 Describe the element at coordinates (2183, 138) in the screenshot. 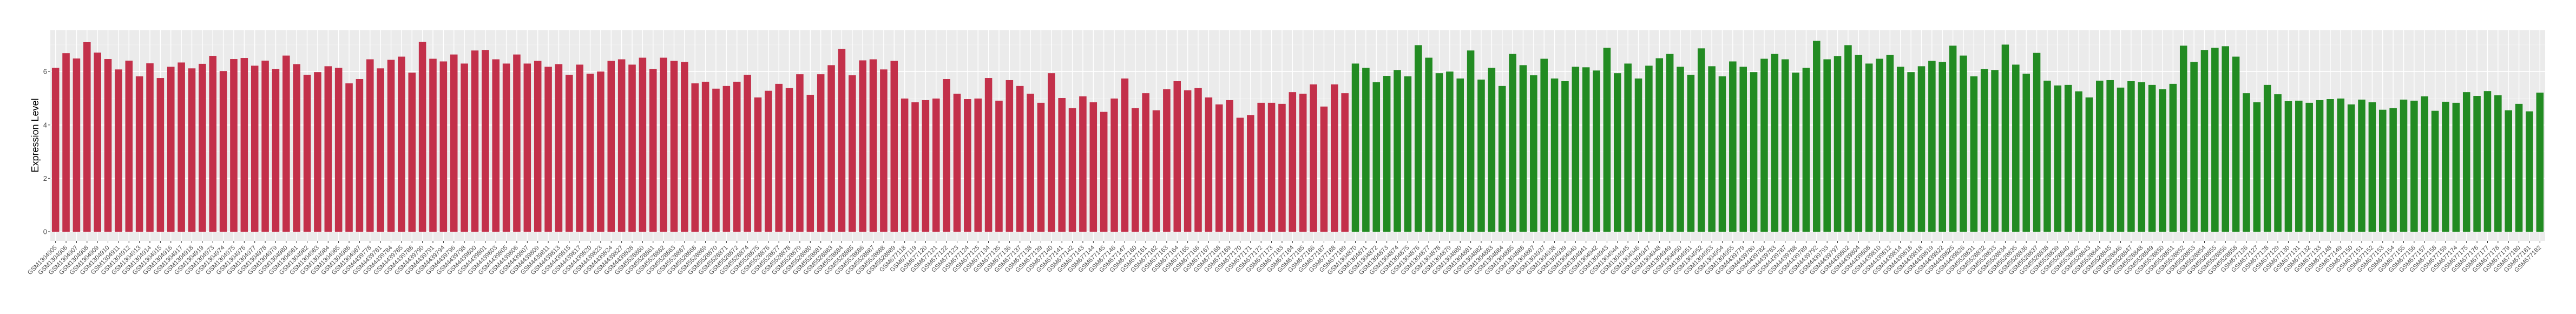

I see `bar-GSM5528852` at that location.